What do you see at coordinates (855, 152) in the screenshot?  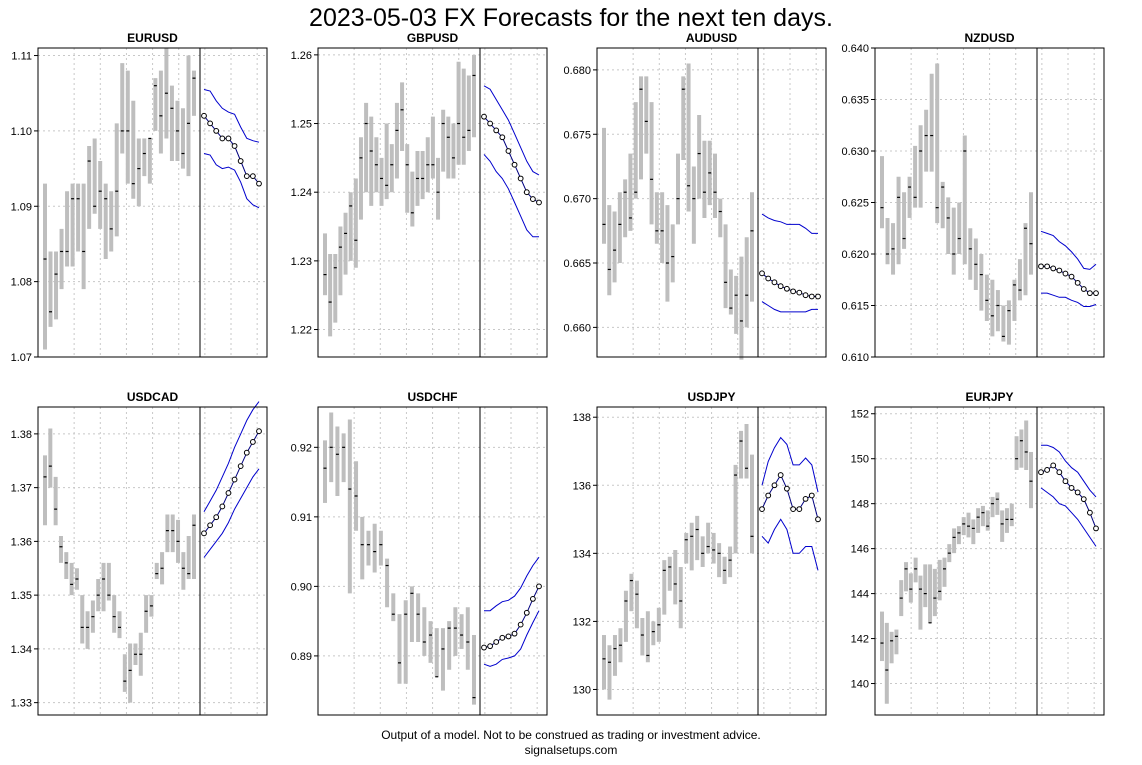 I see `y-tick-label: 0.630` at bounding box center [855, 152].